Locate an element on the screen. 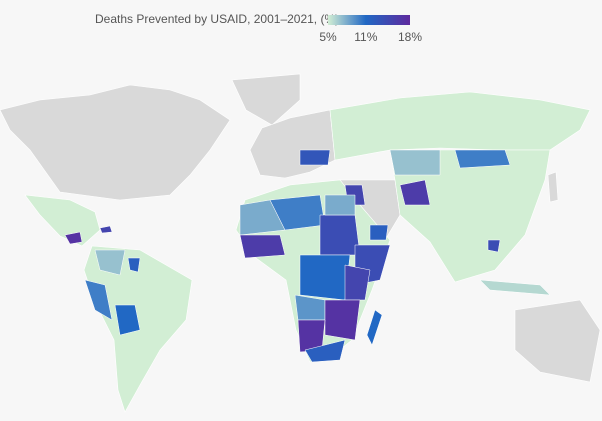 Image resolution: width=602 pixels, height=421 pixels. legend-tick-label: 18% is located at coordinates (410, 37).